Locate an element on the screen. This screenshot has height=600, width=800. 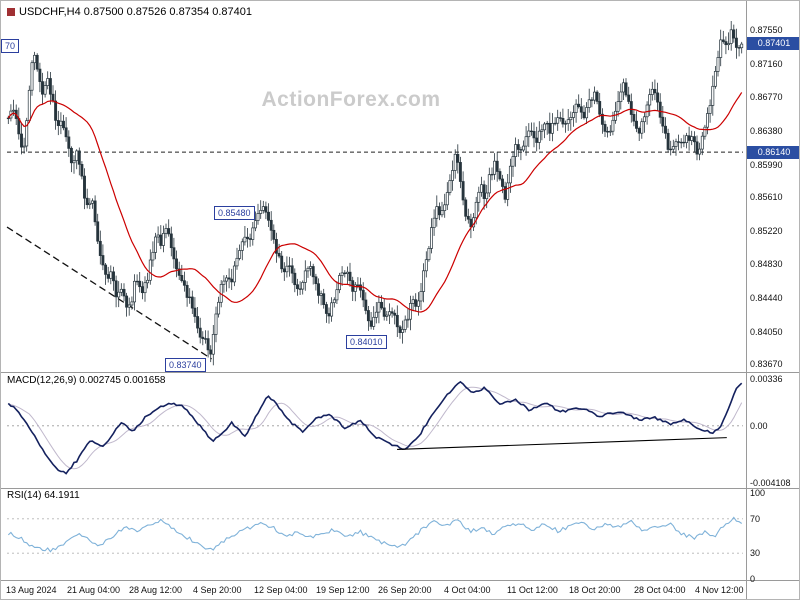
rsi-indicator-label: RSI(14) 64.1911 is located at coordinates (43, 495).